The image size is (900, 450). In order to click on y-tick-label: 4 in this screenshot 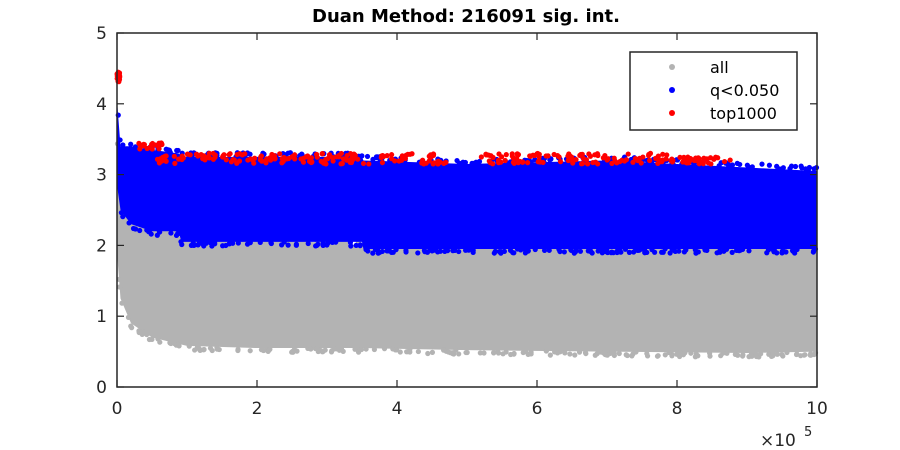, I will do `click(101, 105)`.